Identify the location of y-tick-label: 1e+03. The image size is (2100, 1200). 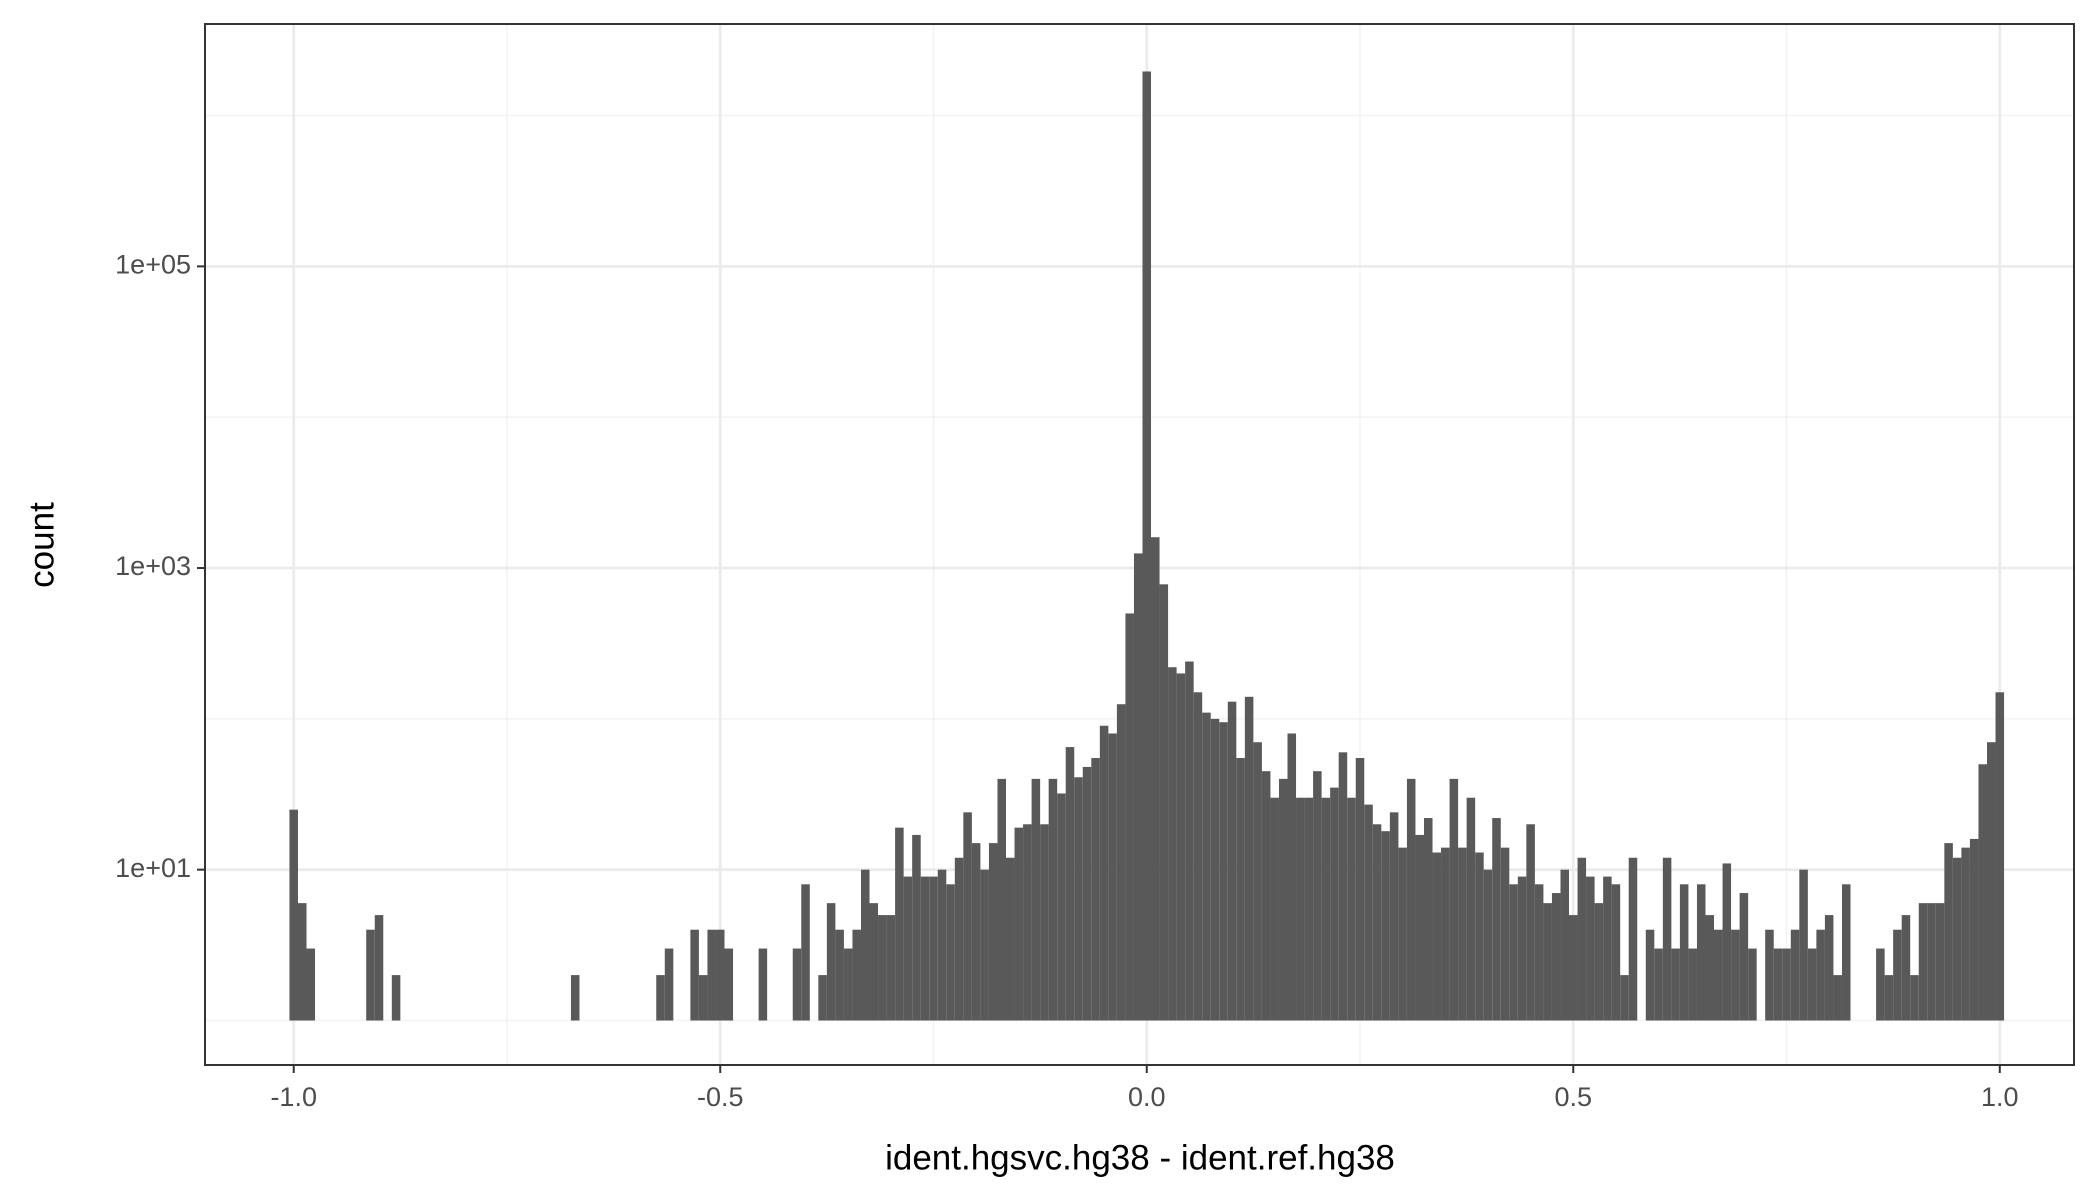
(153, 566).